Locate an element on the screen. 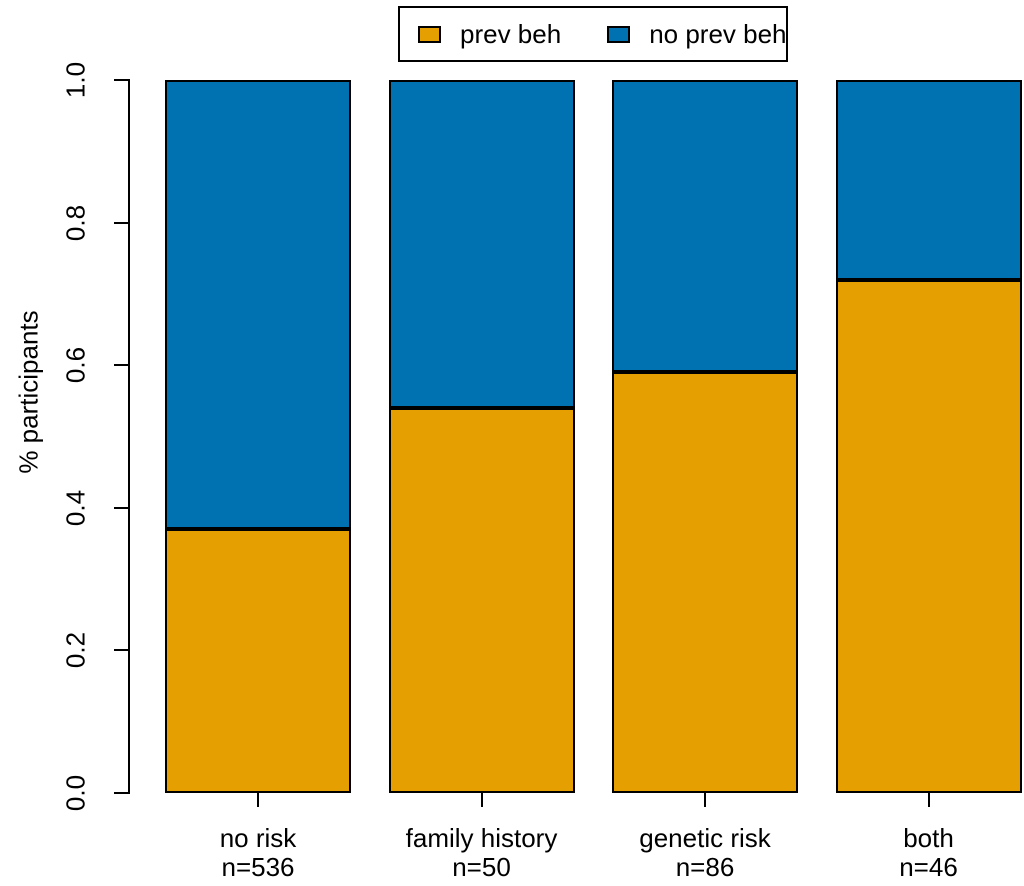  y-axis-tick-label: 0.2 is located at coordinates (75, 650).